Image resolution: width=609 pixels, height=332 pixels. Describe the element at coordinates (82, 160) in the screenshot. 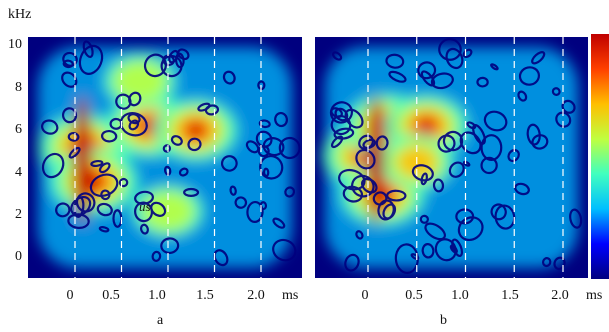

I see `heatmap-ridge` at that location.